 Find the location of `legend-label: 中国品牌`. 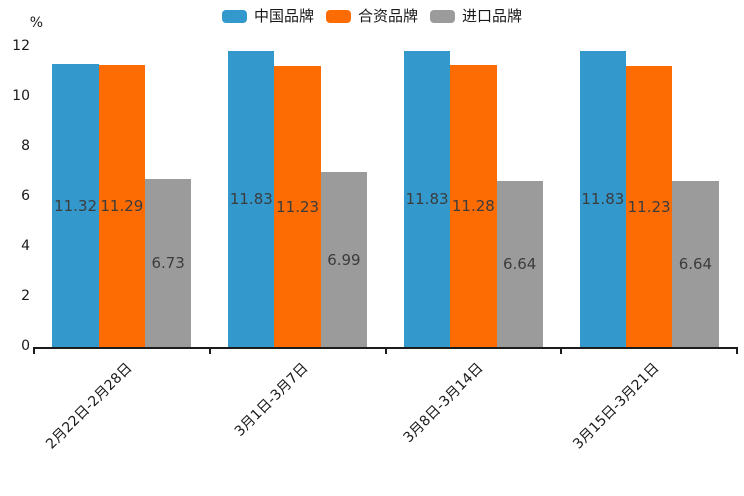

legend-label: 中国品牌 is located at coordinates (283, 16).